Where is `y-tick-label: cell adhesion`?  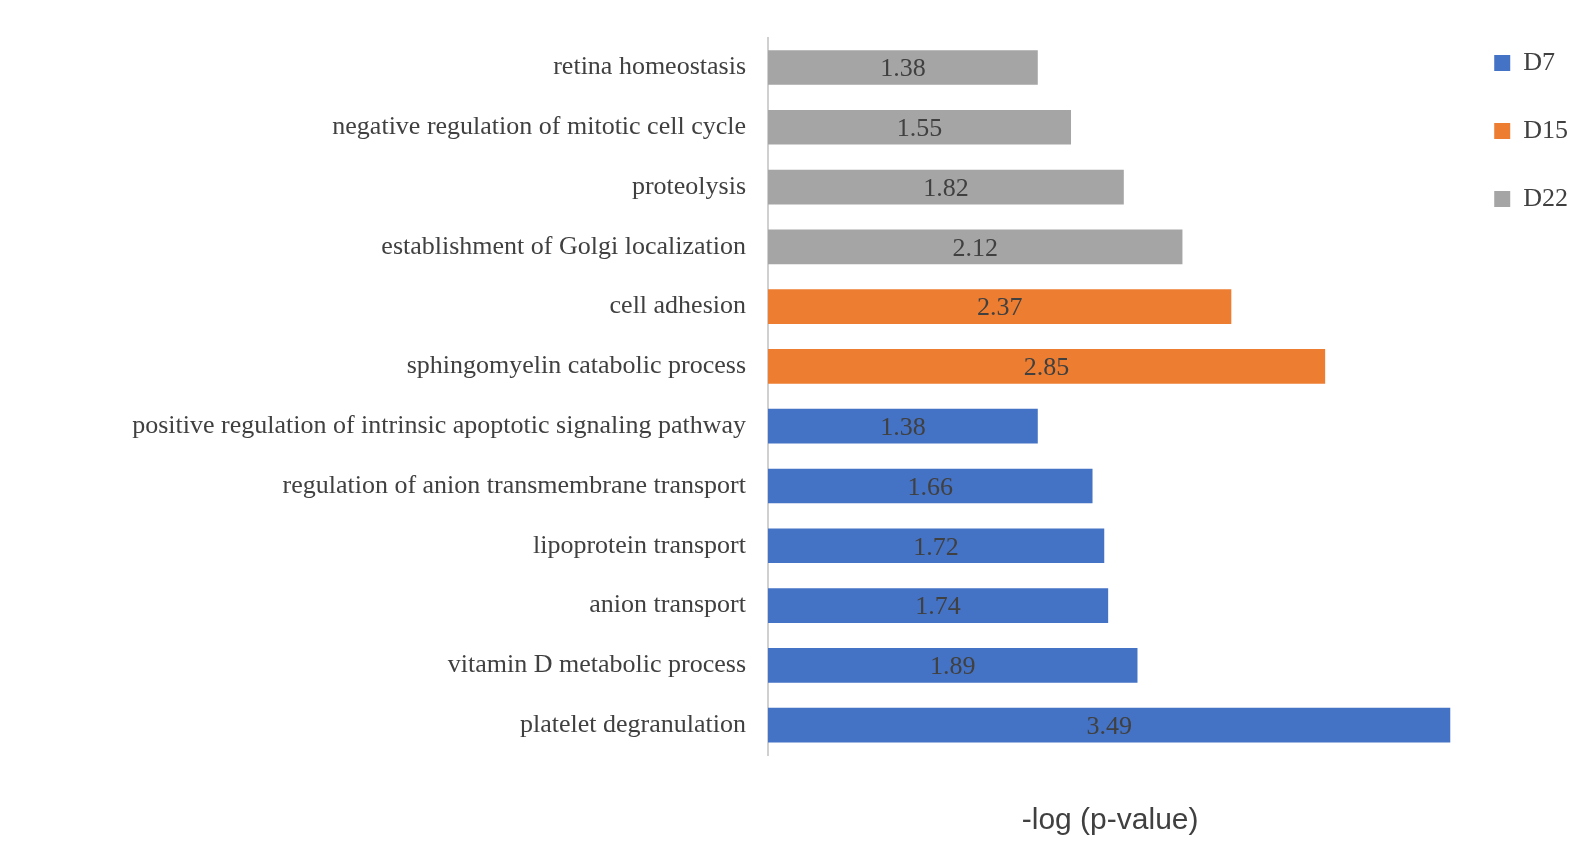 y-tick-label: cell adhesion is located at coordinates (677, 305).